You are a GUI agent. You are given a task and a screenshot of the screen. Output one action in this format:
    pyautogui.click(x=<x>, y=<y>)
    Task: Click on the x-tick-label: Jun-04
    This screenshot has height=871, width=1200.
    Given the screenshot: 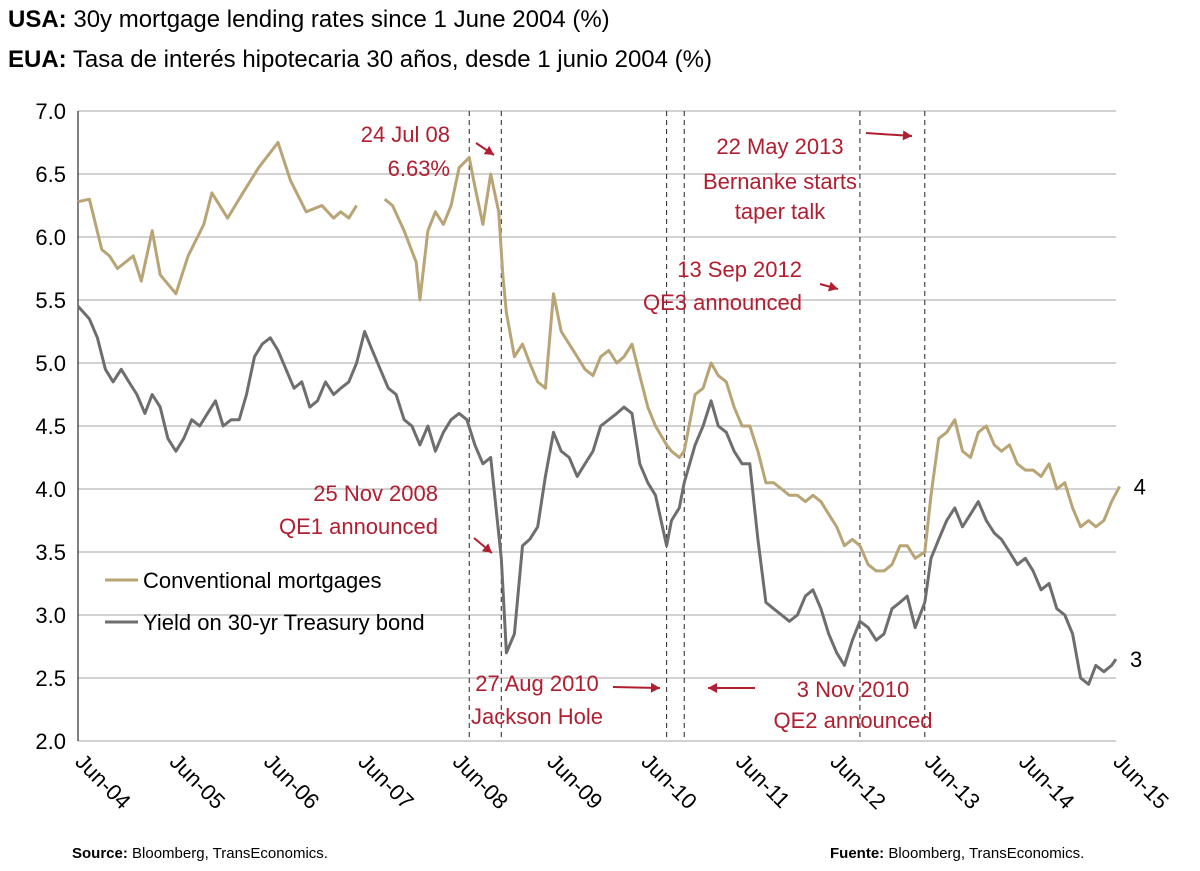 What is the action you would take?
    pyautogui.click(x=102, y=781)
    